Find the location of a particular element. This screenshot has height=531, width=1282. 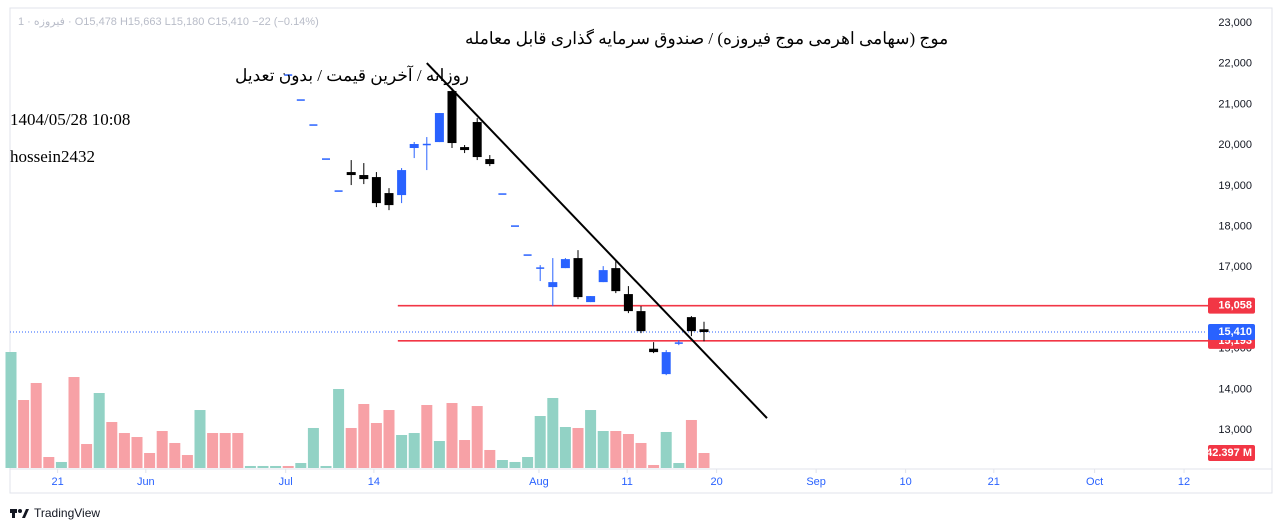

x-tick-label: 11 is located at coordinates (626, 482).